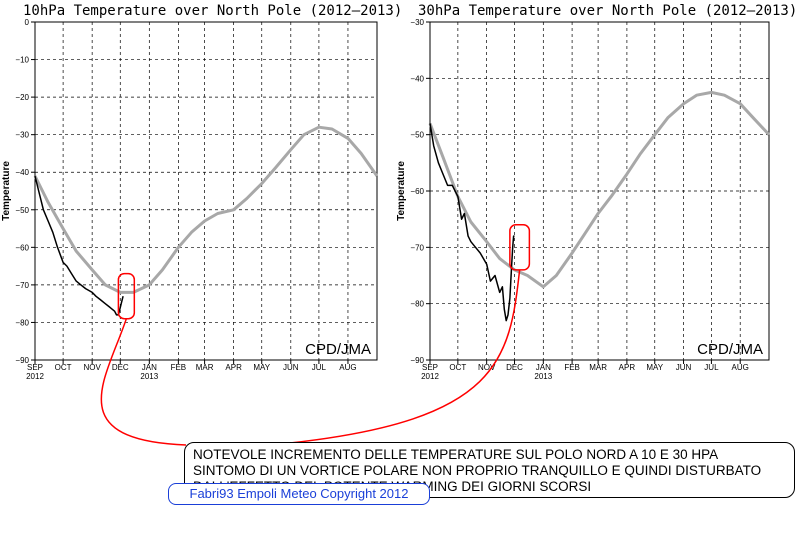 Image resolution: width=800 pixels, height=538 pixels. I want to click on signature-label: Fabri93 Empoli Meteo Copyright 2012, so click(299, 494).